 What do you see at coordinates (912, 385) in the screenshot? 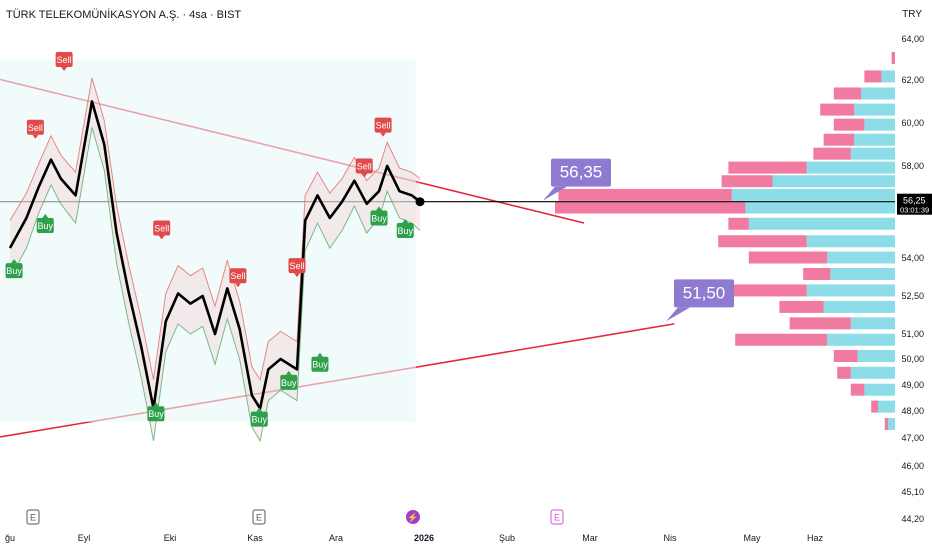
I see `y-tick-label-9: 49,00` at bounding box center [912, 385].